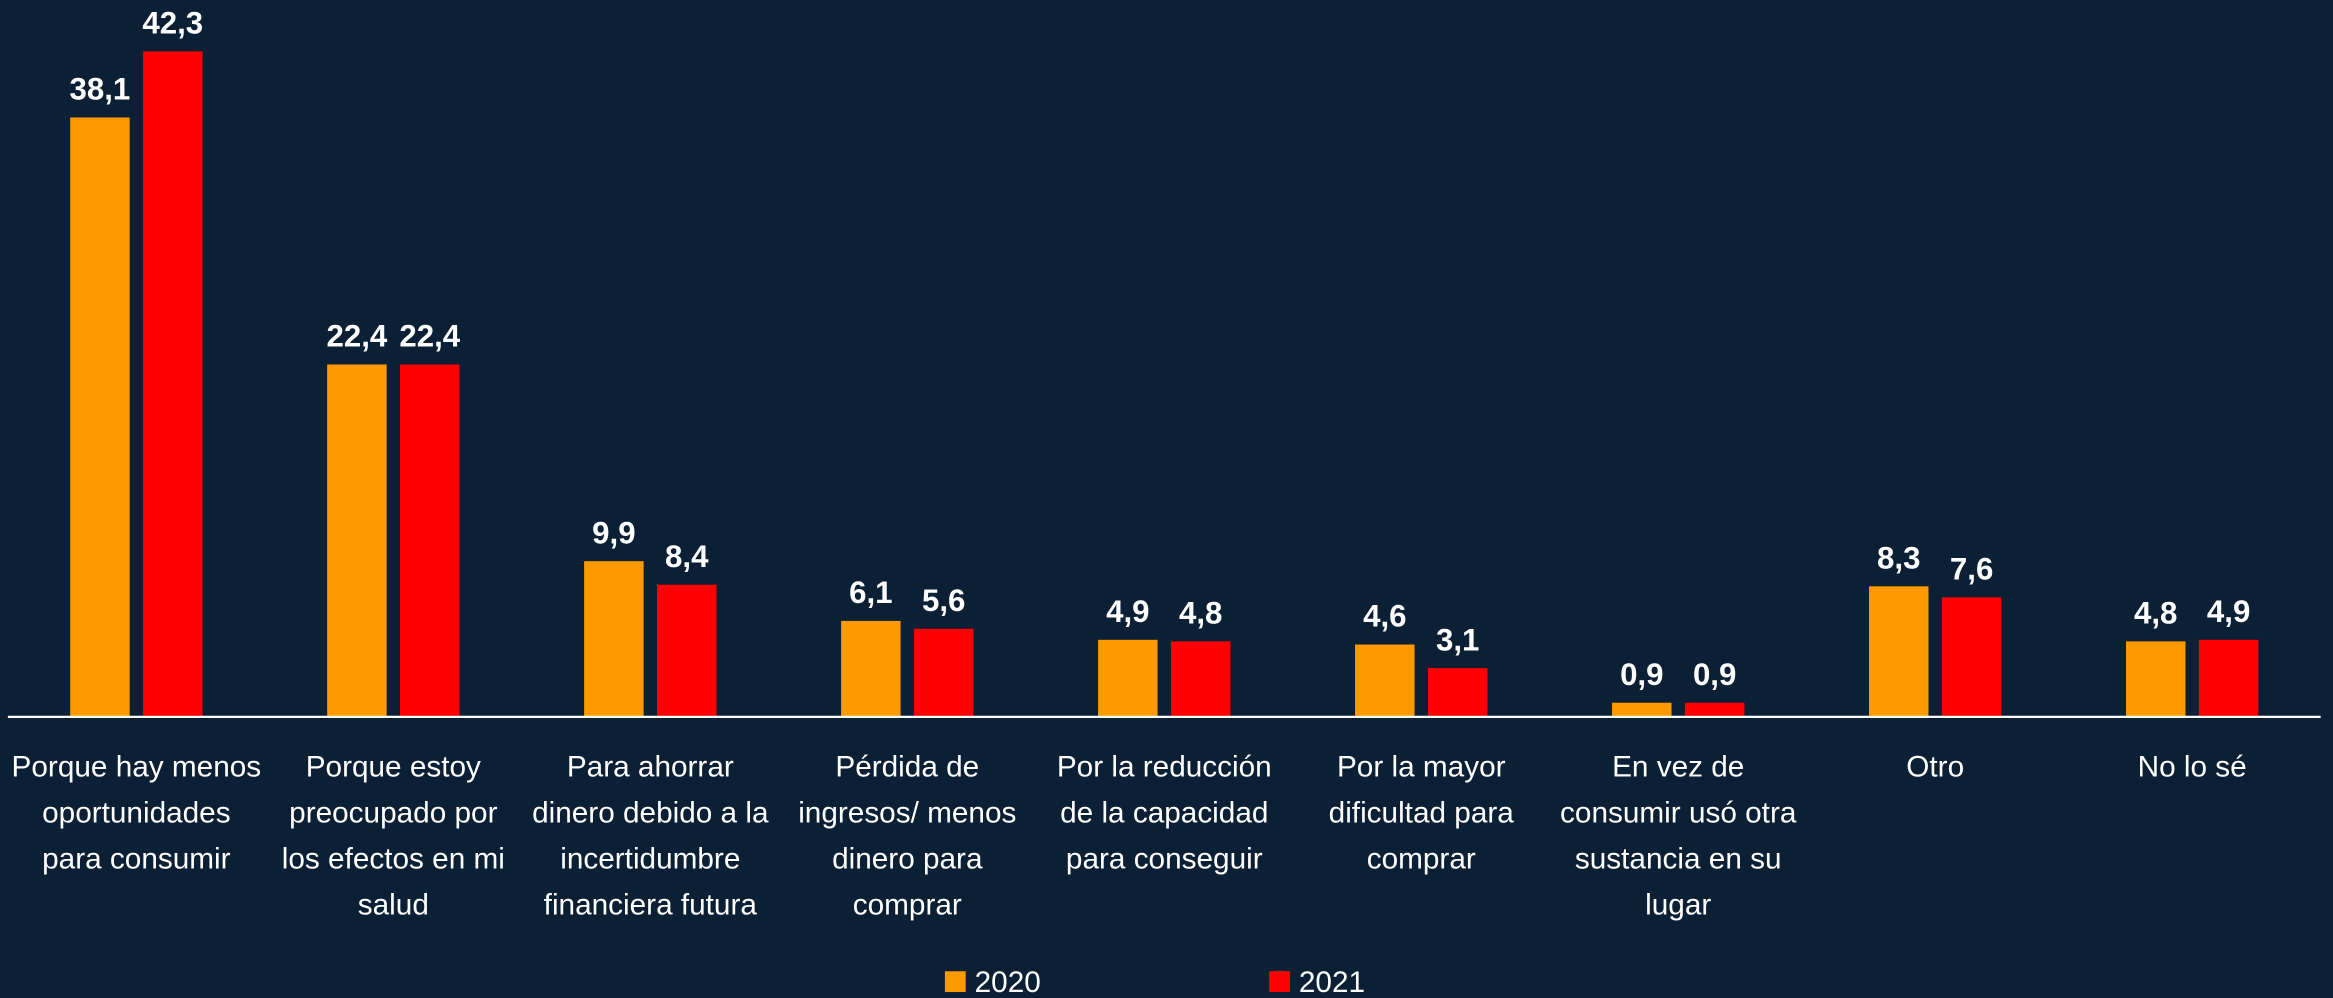 The width and height of the screenshot is (2333, 998). What do you see at coordinates (172, 23) in the screenshot?
I see `data-label: 42,3` at bounding box center [172, 23].